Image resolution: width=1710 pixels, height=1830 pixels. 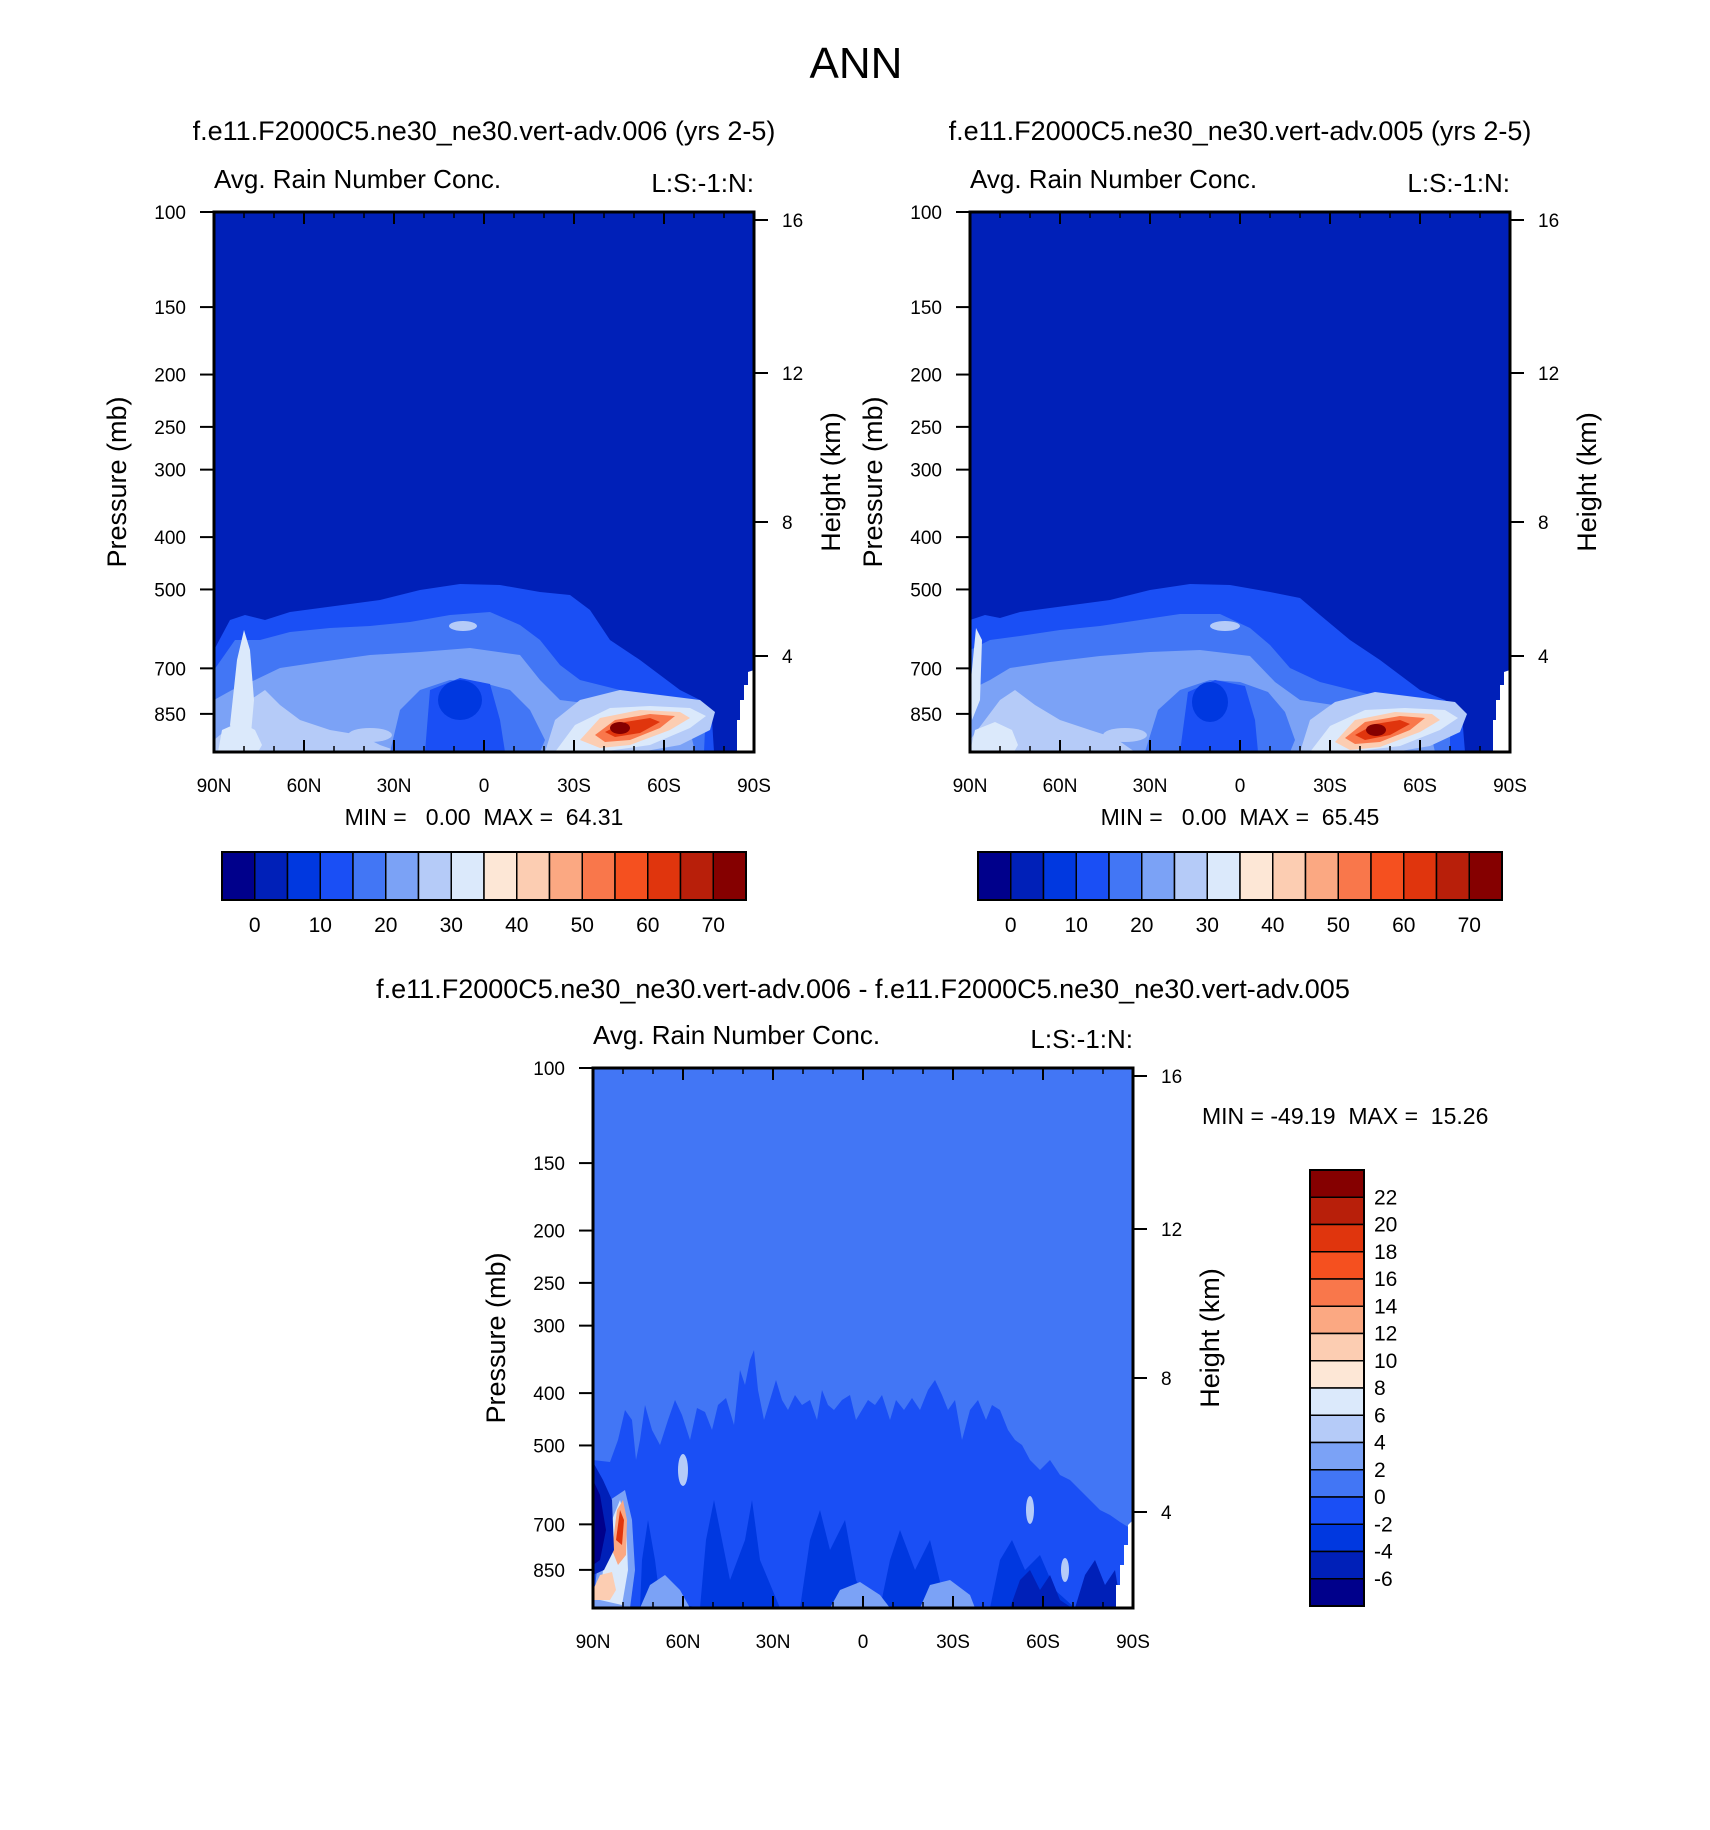 I want to click on x-tick-label: 30N, so click(x=394, y=786).